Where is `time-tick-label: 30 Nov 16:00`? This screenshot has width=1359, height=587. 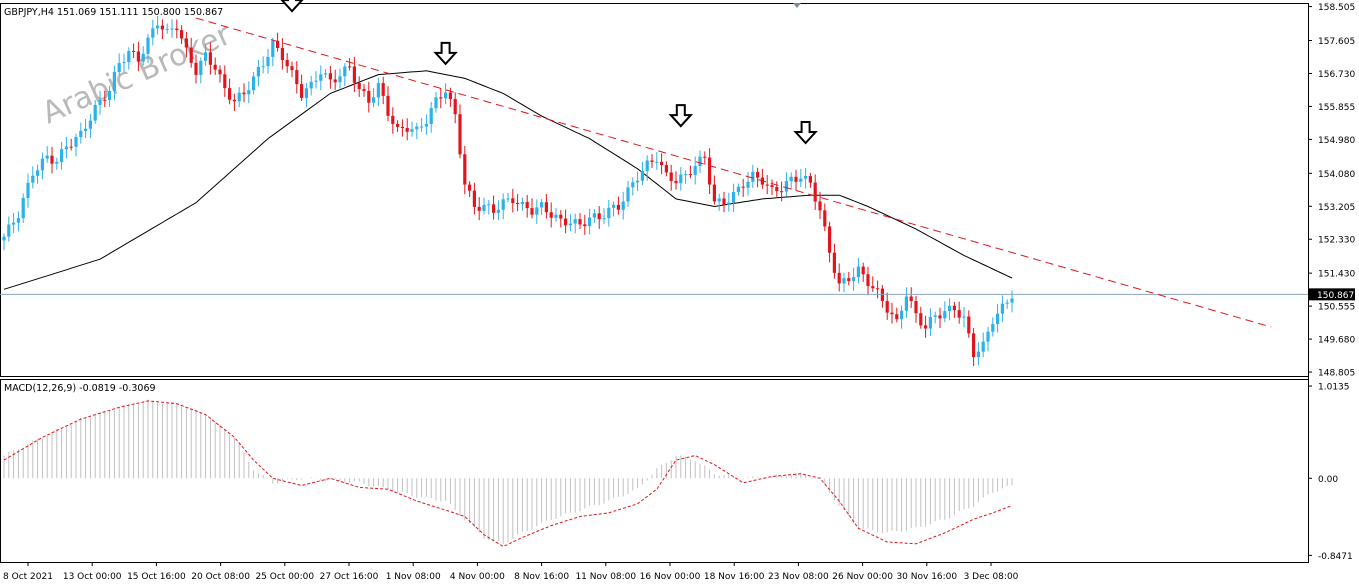 time-tick-label: 30 Nov 16:00 is located at coordinates (926, 577).